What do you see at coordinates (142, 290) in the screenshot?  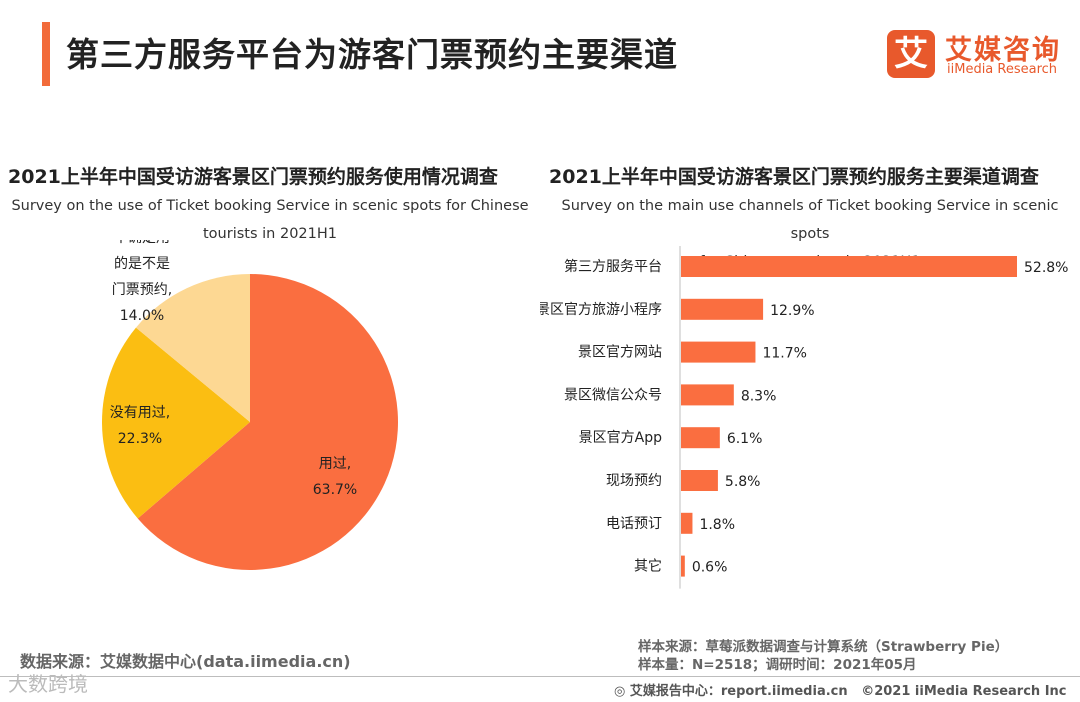 I see `pie-label-2-line-2: 门票预约,` at bounding box center [142, 290].